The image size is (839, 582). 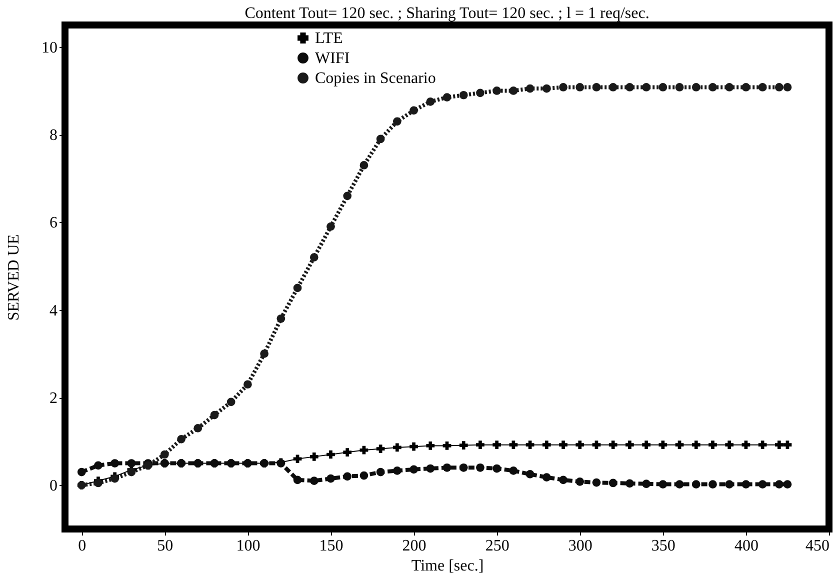 I want to click on x-tick-label: 250, so click(x=497, y=546).